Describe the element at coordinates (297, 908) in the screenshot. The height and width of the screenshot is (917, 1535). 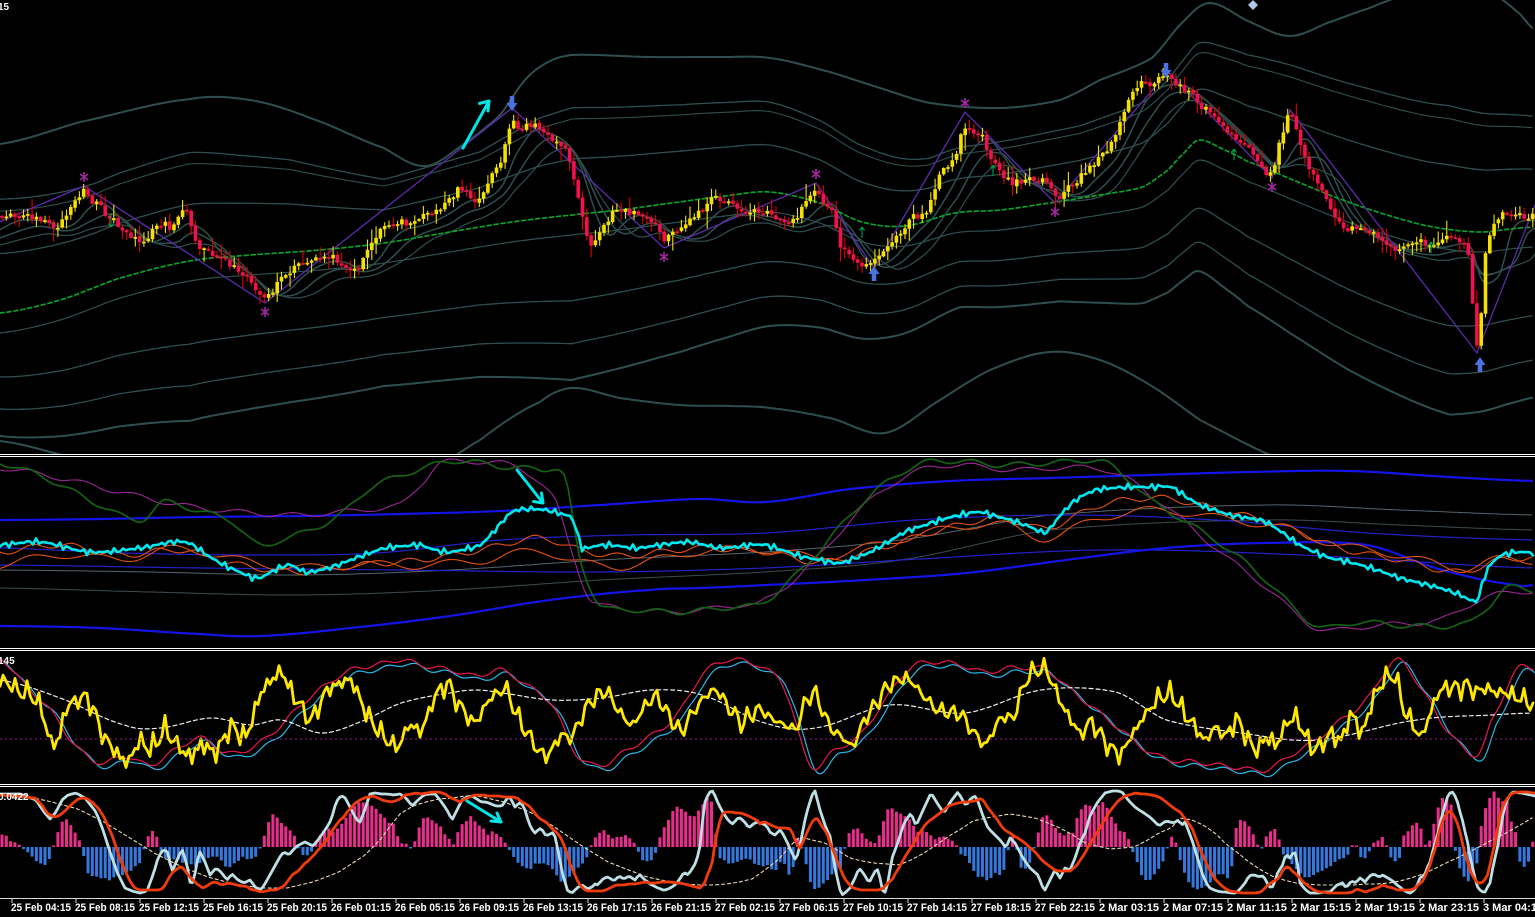
I see `svg-text: 25 Feb 20:15` at that location.